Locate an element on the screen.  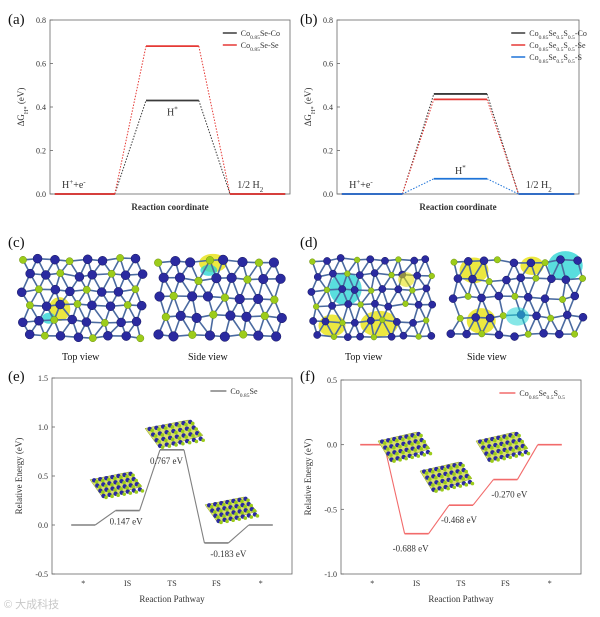
caption-d-side: Side view is located at coordinates (487, 357).